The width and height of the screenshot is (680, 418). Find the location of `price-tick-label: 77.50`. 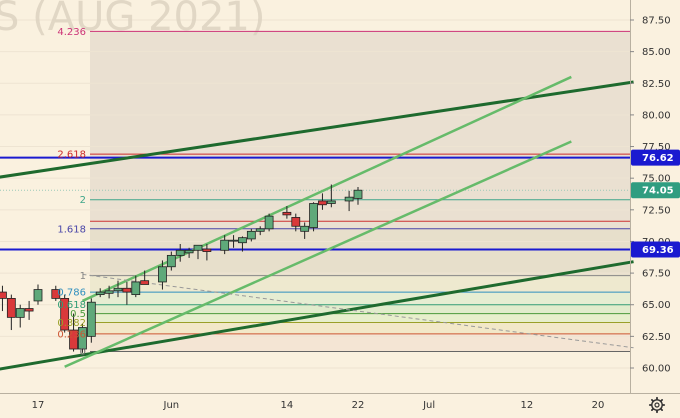

price-tick-label: 77.50 is located at coordinates (656, 147).